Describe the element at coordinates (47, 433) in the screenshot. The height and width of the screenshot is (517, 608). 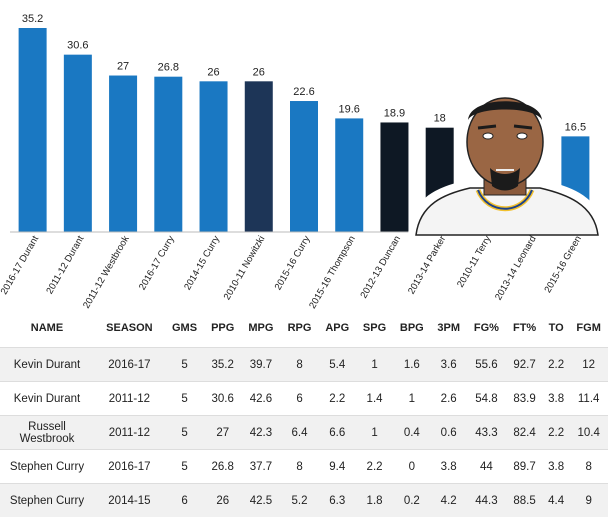
I see `table-cell: Russell Westbrook` at that location.